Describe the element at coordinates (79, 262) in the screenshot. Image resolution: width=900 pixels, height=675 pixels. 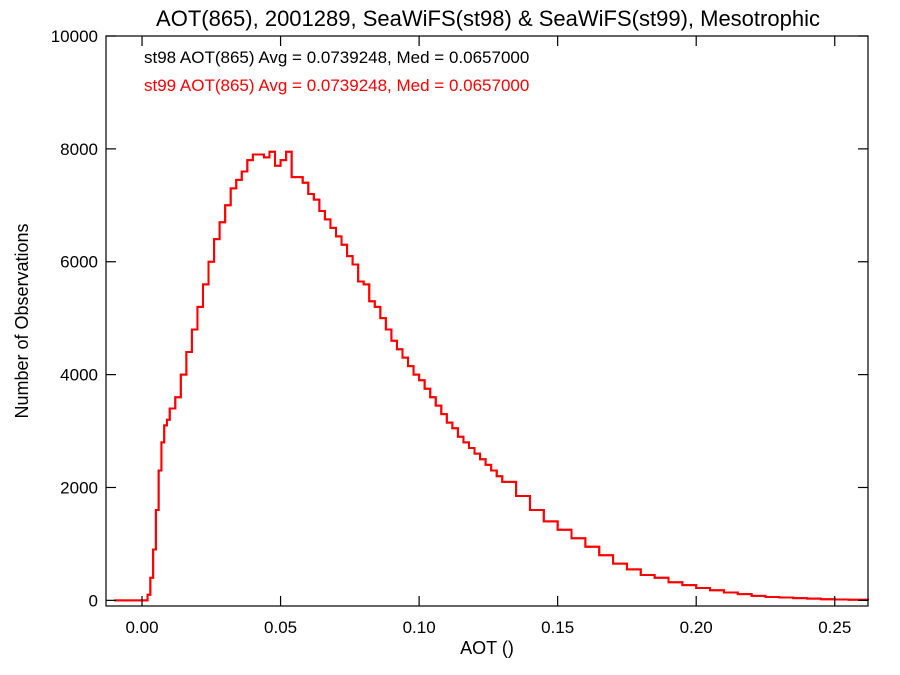
I see `y-tick-label: 6000` at that location.